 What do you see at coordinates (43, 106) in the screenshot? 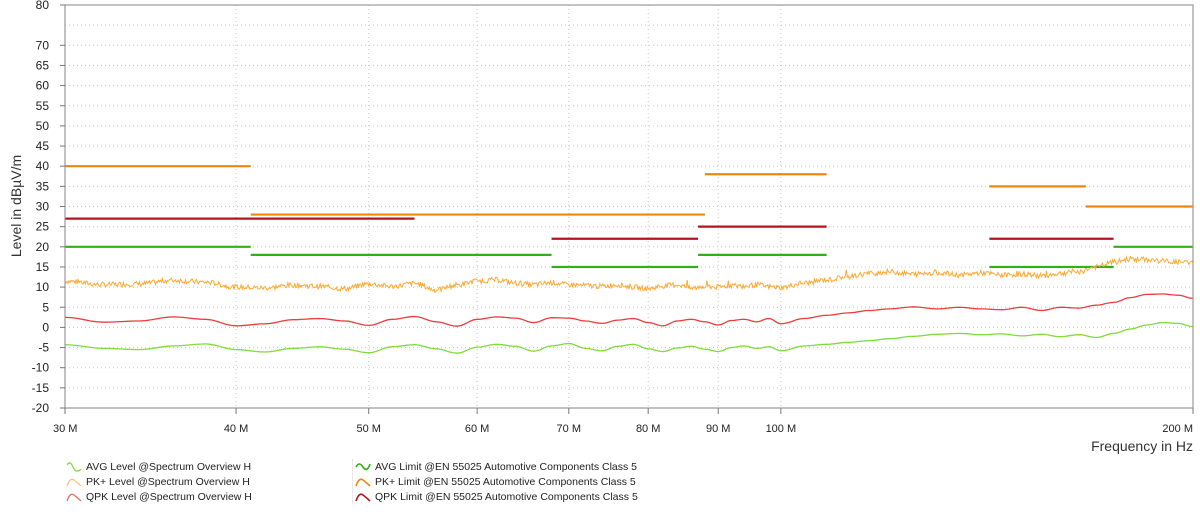
I see `y-tick-label: 55` at bounding box center [43, 106].